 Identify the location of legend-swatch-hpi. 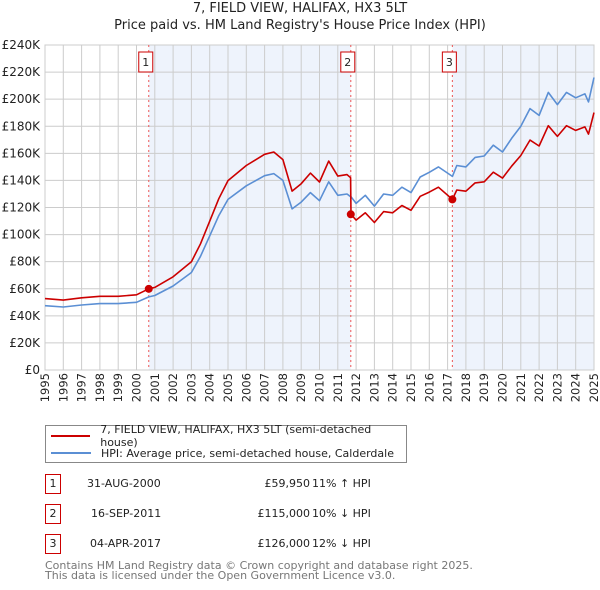
(71, 453).